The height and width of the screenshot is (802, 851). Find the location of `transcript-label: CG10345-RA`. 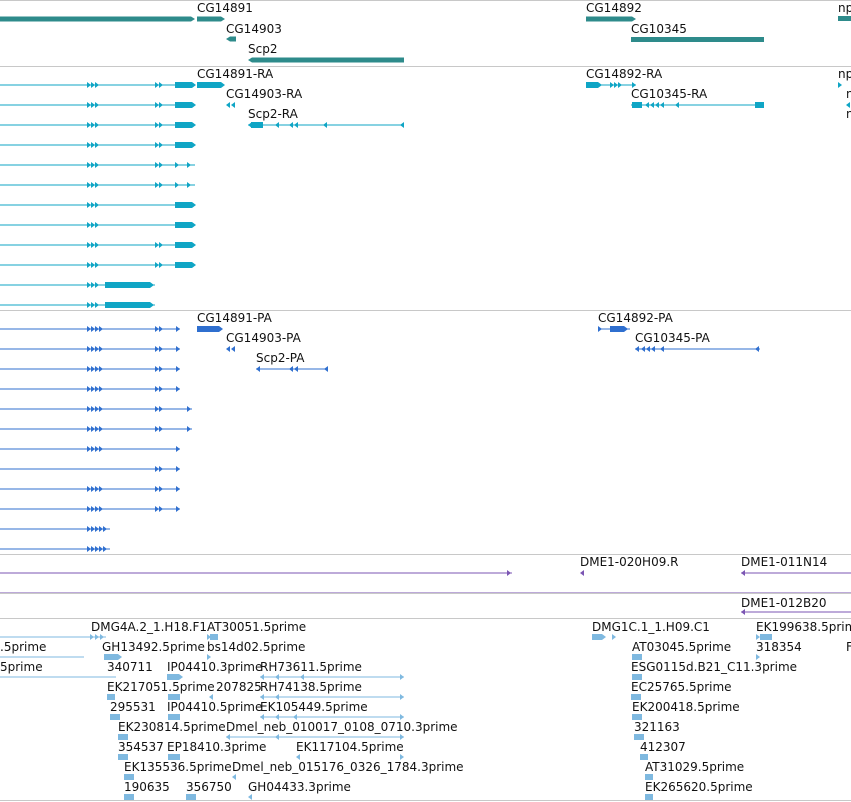

transcript-label: CG10345-RA is located at coordinates (669, 94).